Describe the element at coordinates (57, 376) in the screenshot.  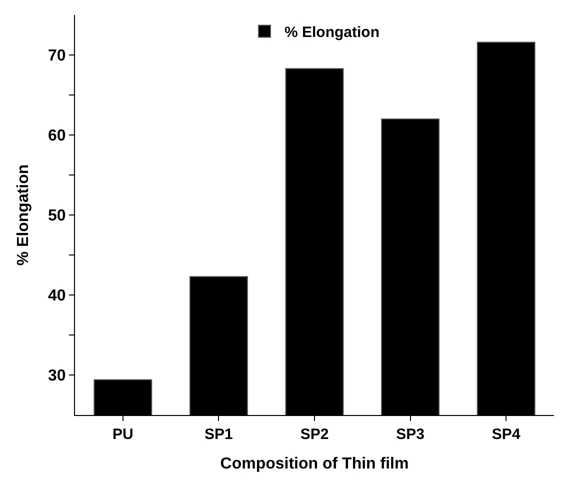
I see `y-tick-label: 30` at that location.